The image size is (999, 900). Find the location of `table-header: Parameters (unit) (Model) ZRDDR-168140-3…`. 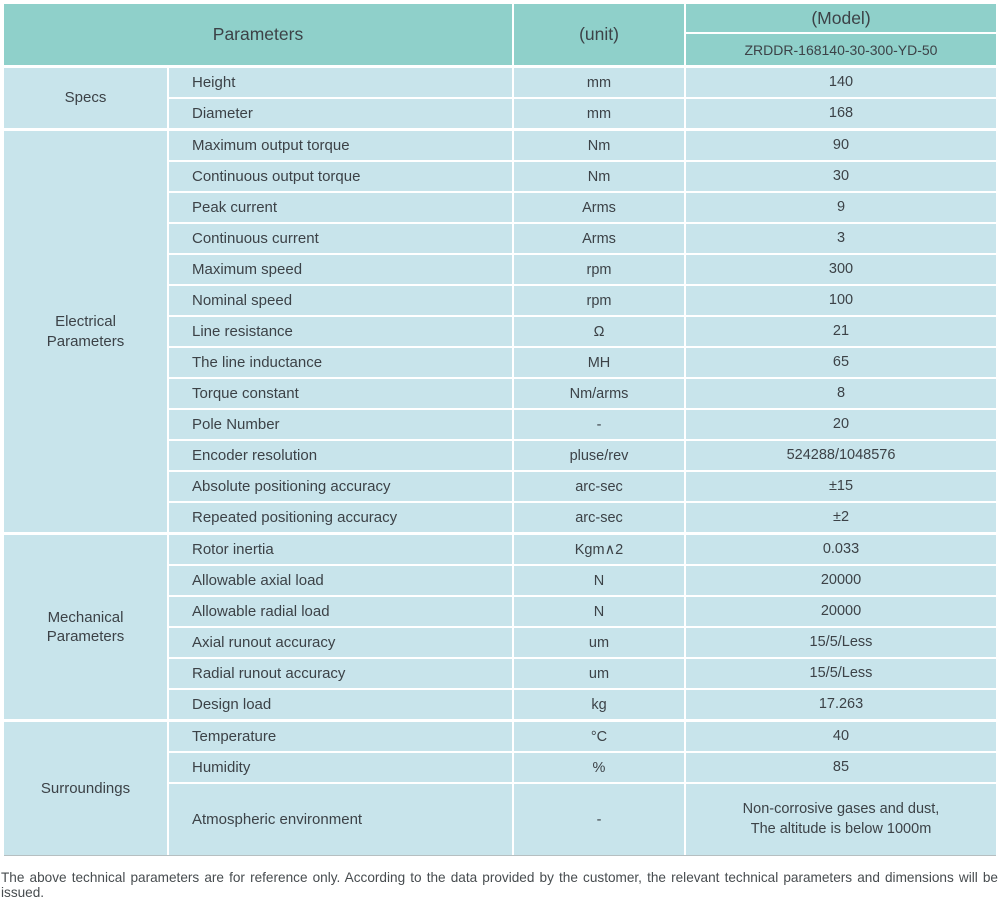

table-header: Parameters (unit) (Model) ZRDDR-168140-3… is located at coordinates (500, 34).